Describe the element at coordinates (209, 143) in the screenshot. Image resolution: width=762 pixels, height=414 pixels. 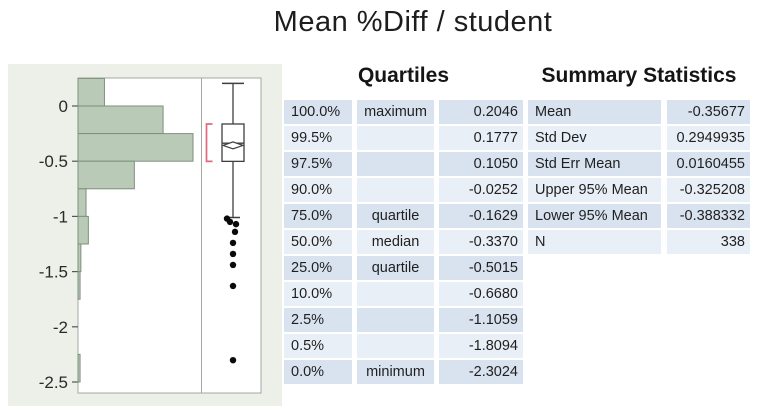
I see `shortest-half-bracket` at that location.